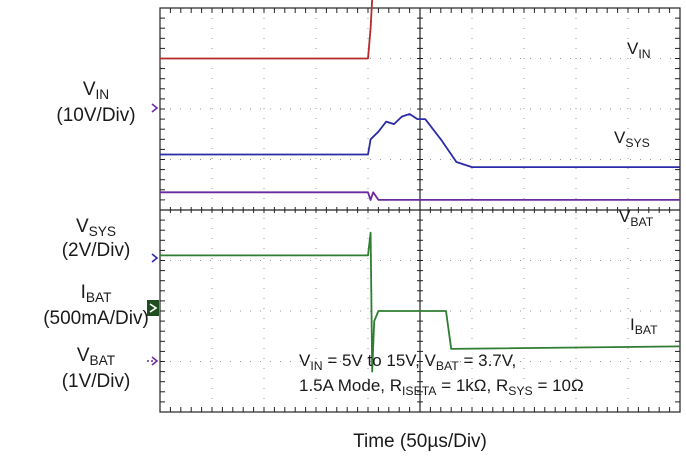 This screenshot has width=686, height=461. I want to click on channel-scale: (2V/Div), so click(96, 250).